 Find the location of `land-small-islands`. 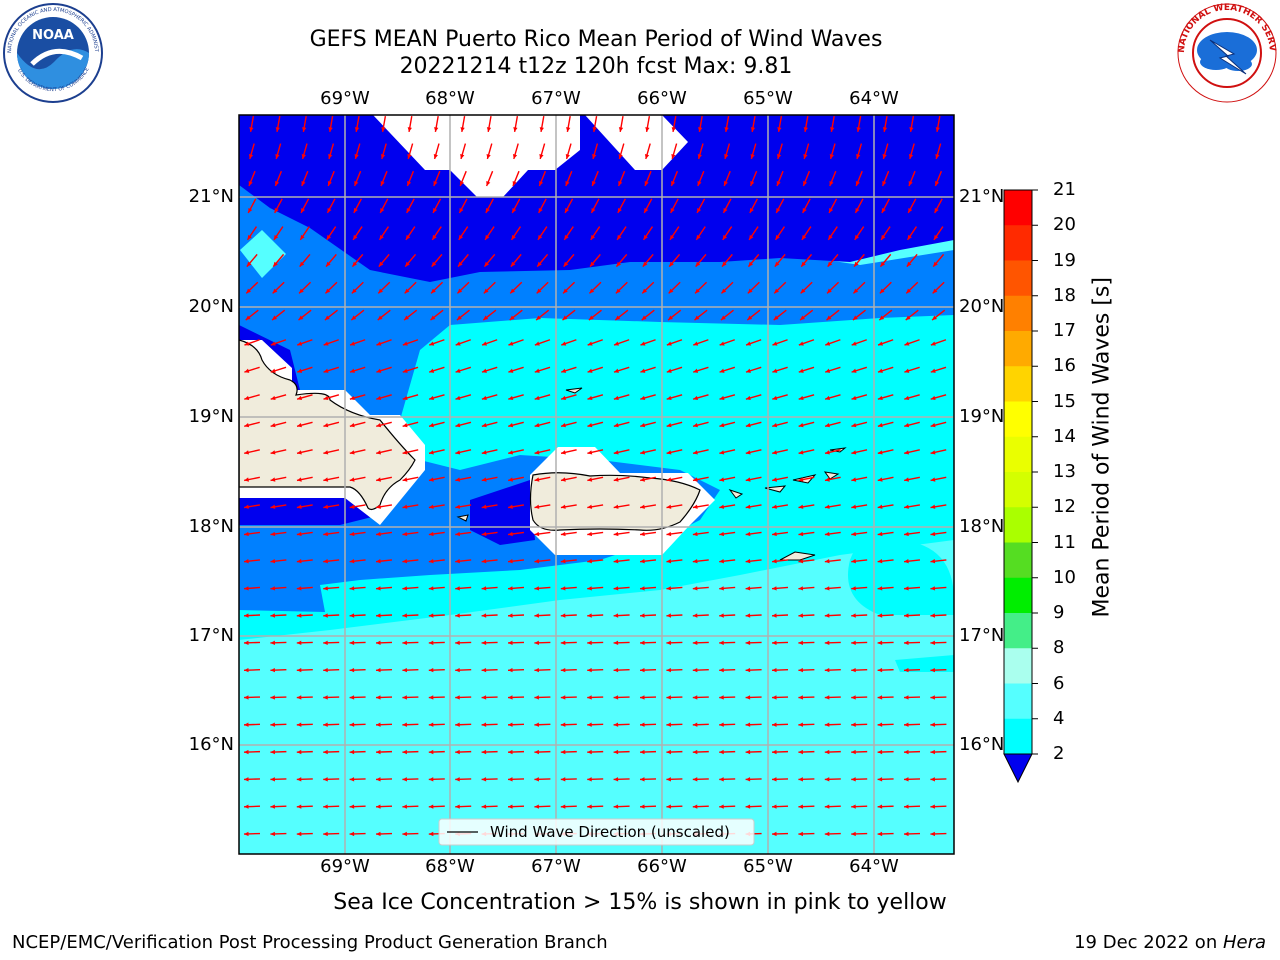

land-small-islands is located at coordinates (651, 454).